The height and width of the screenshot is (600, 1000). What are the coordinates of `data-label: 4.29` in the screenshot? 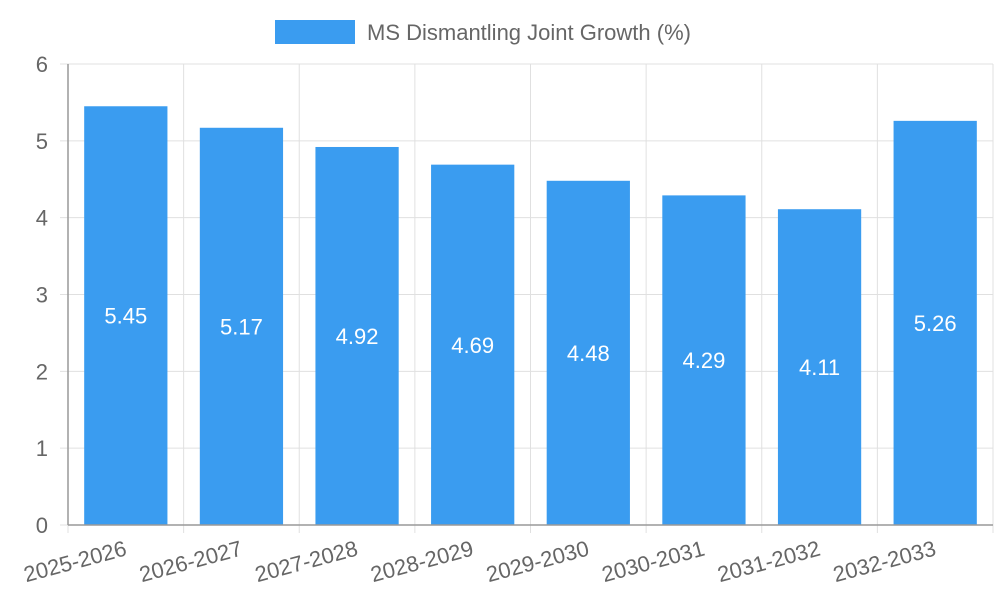 It's located at (704, 360).